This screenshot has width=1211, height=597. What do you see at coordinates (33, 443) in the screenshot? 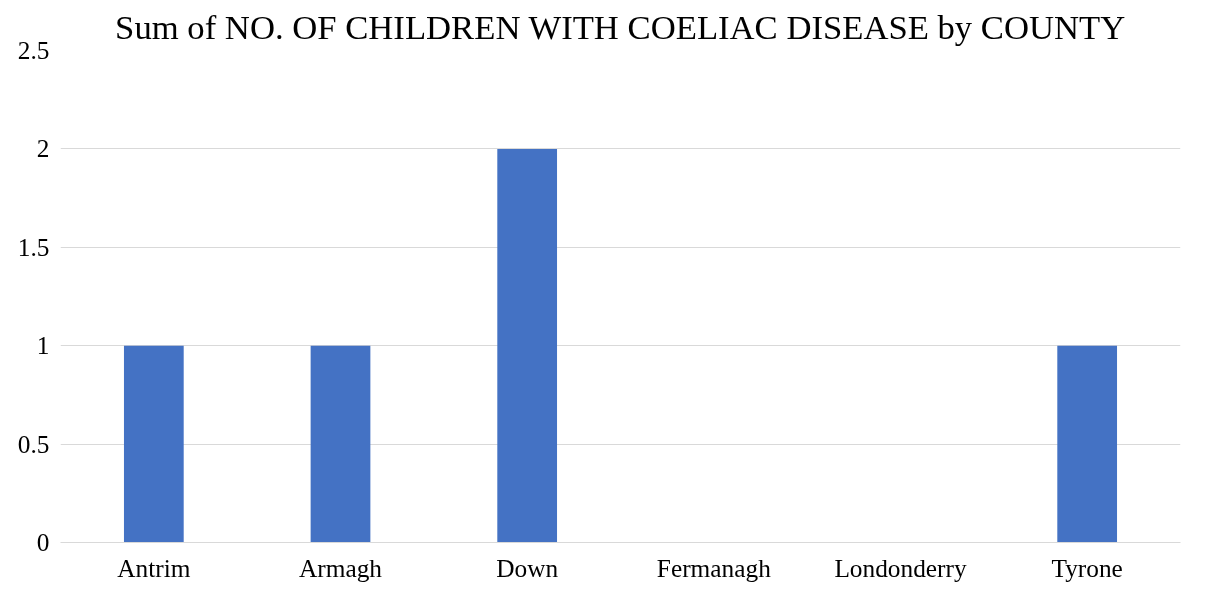
I see `y-tick-label: 0.5` at bounding box center [33, 443].